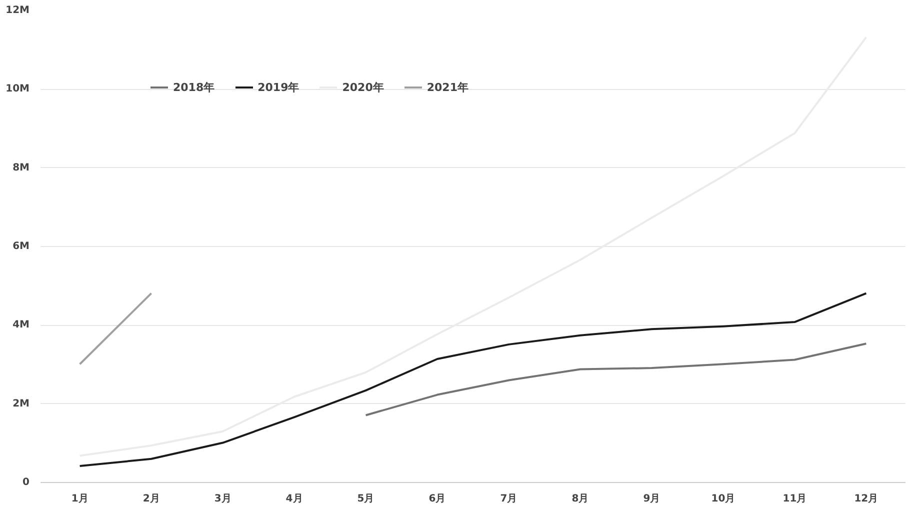  I want to click on y-tick-label: 6M, so click(21, 246).